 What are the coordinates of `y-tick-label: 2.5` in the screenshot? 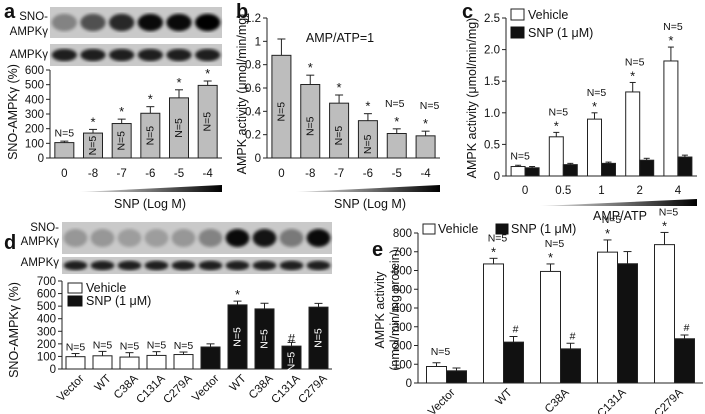 It's located at (492, 19).